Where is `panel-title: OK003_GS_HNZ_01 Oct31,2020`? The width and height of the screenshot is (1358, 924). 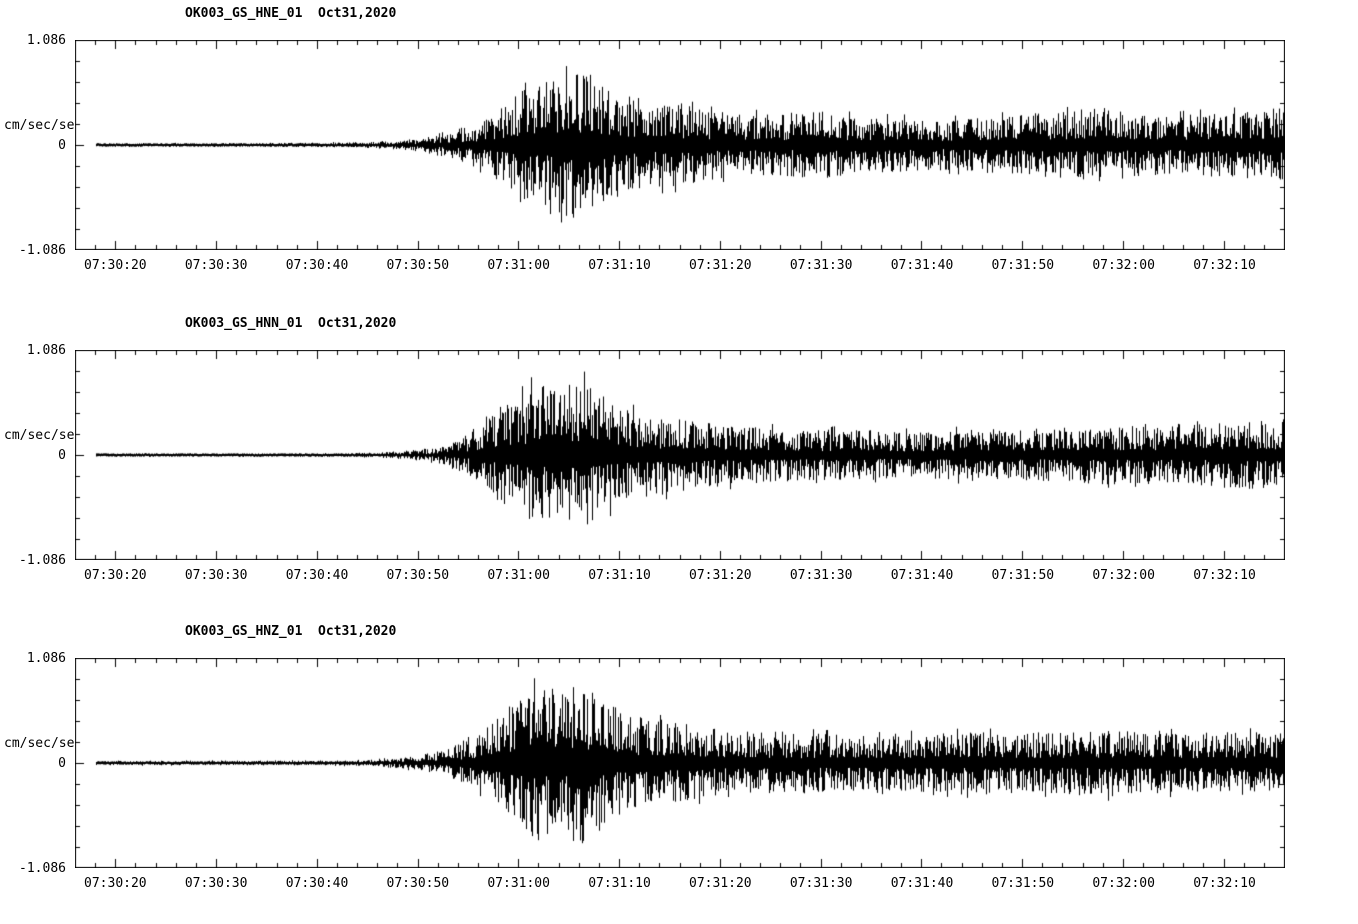
panel-title: OK003_GS_HNZ_01 Oct31,2020 is located at coordinates (291, 631).